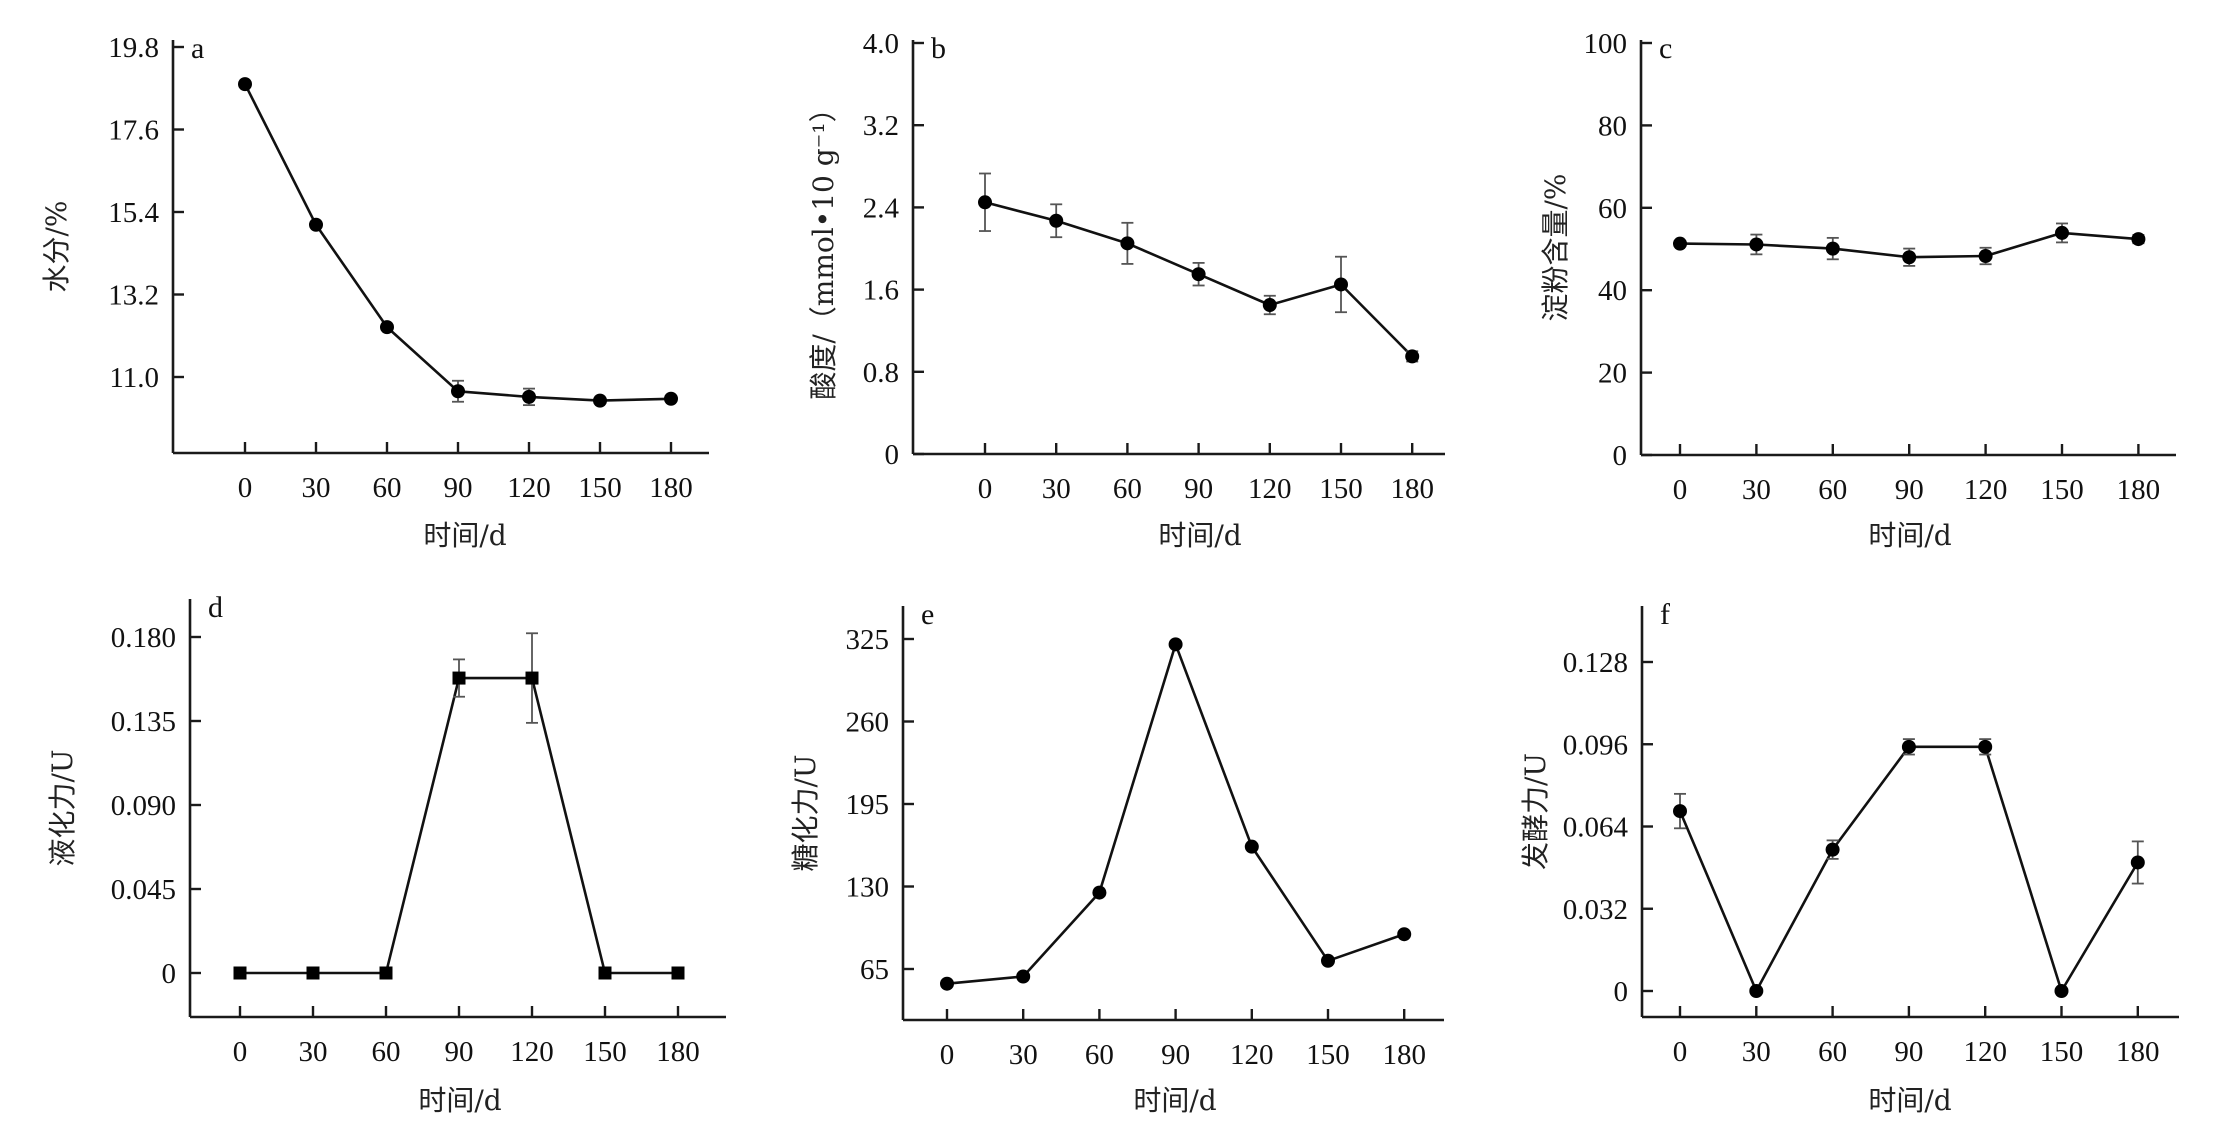 The width and height of the screenshot is (2226, 1135). Describe the element at coordinates (805, 812) in the screenshot. I see `y-axis-label: 糖化力/U` at that location.